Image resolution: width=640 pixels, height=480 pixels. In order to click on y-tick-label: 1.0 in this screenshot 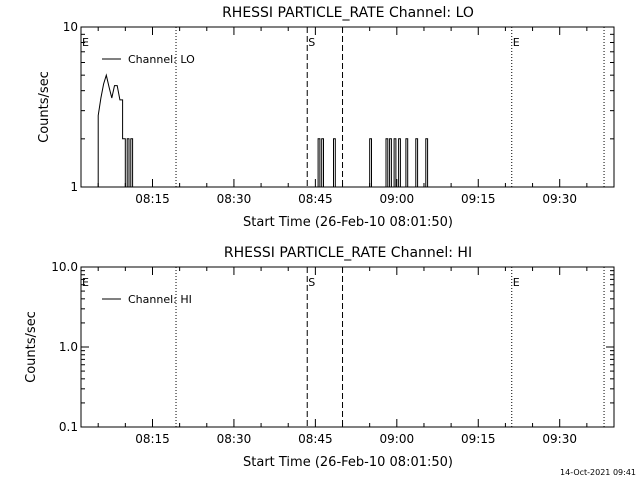, I will do `click(68, 347)`.